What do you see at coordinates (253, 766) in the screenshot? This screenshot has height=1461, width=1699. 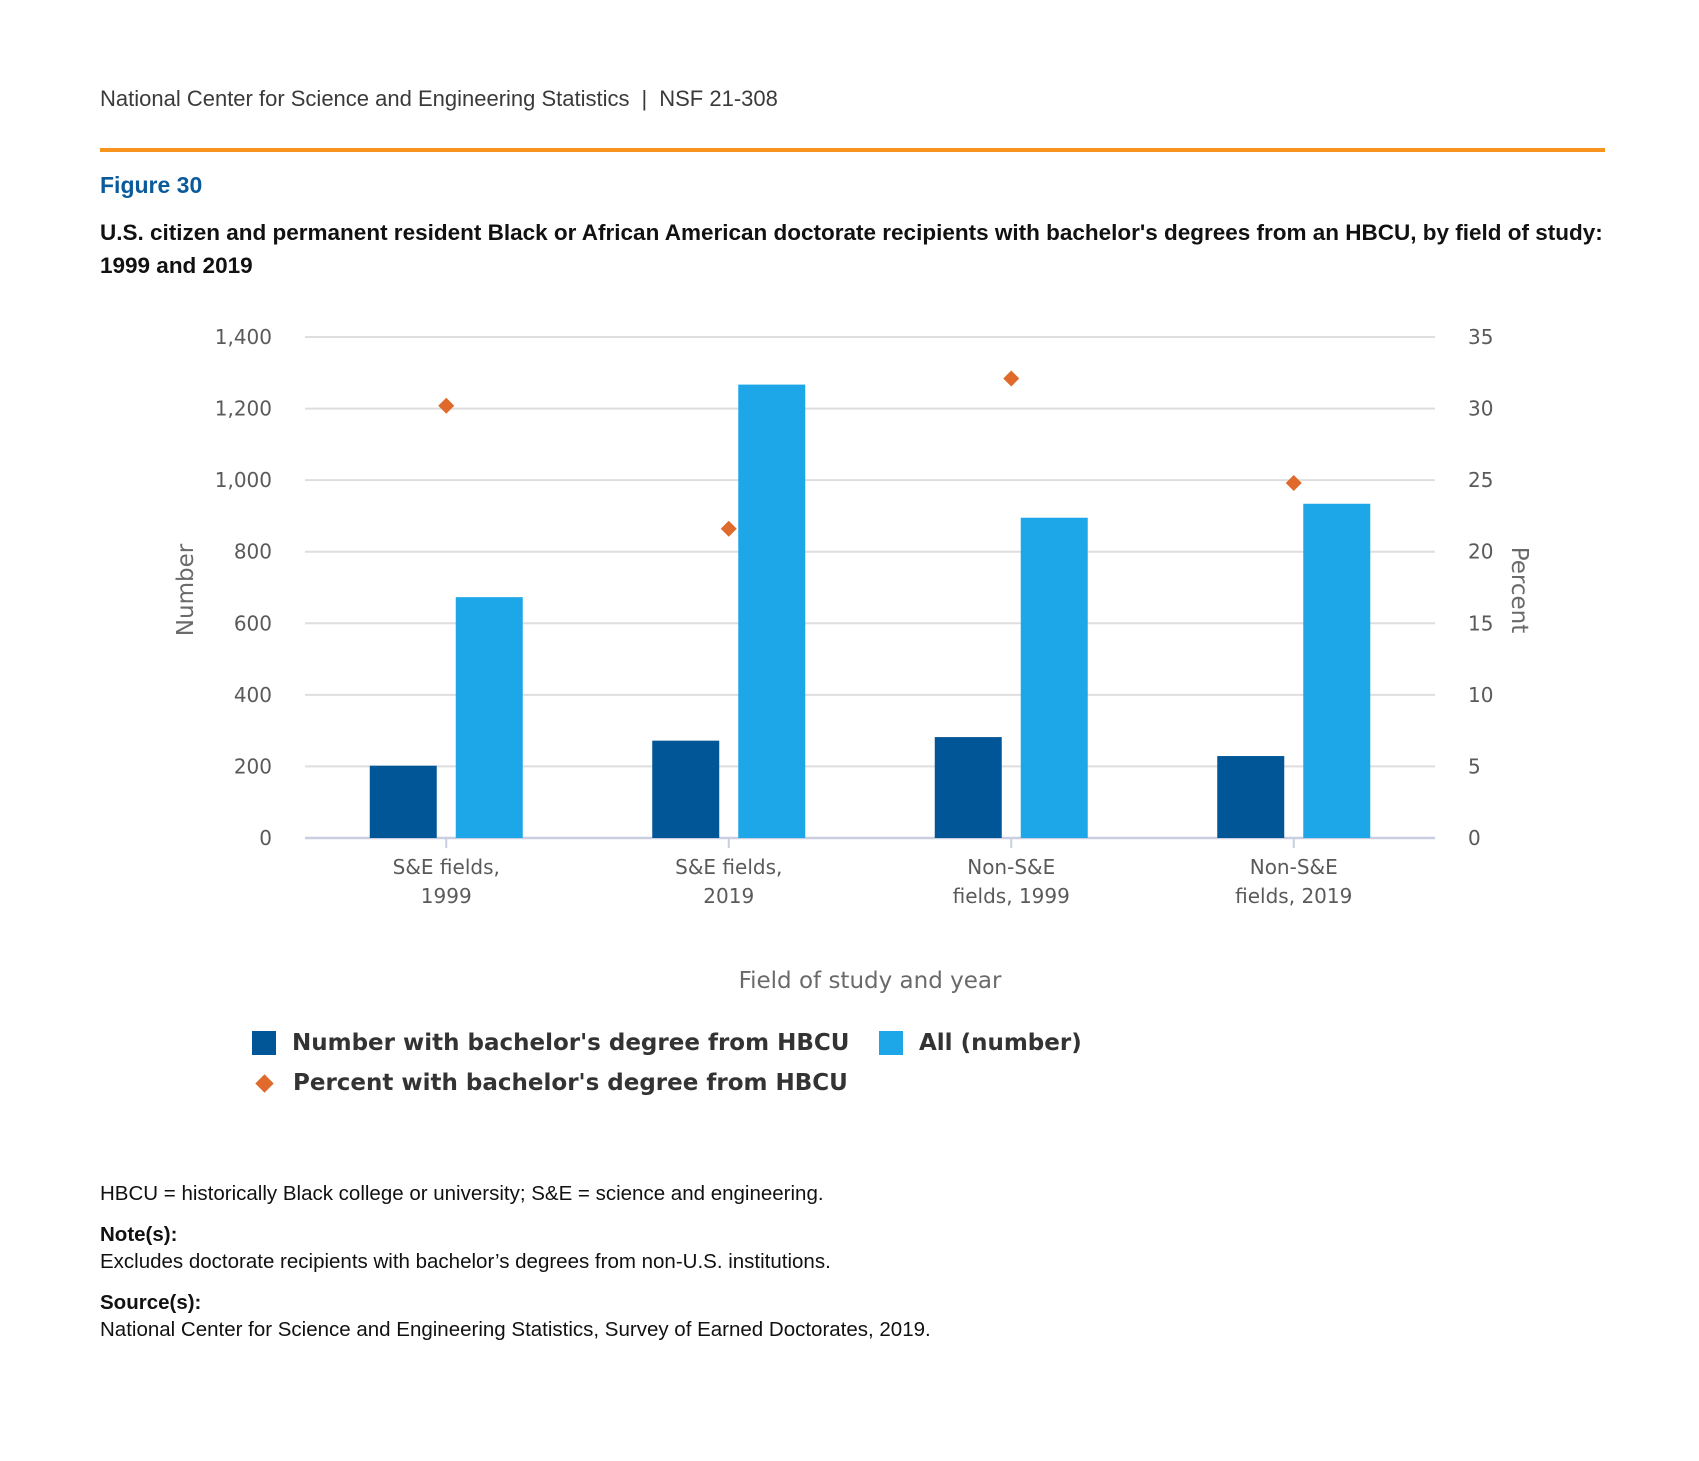 I see `y-tick-label: 200` at bounding box center [253, 766].